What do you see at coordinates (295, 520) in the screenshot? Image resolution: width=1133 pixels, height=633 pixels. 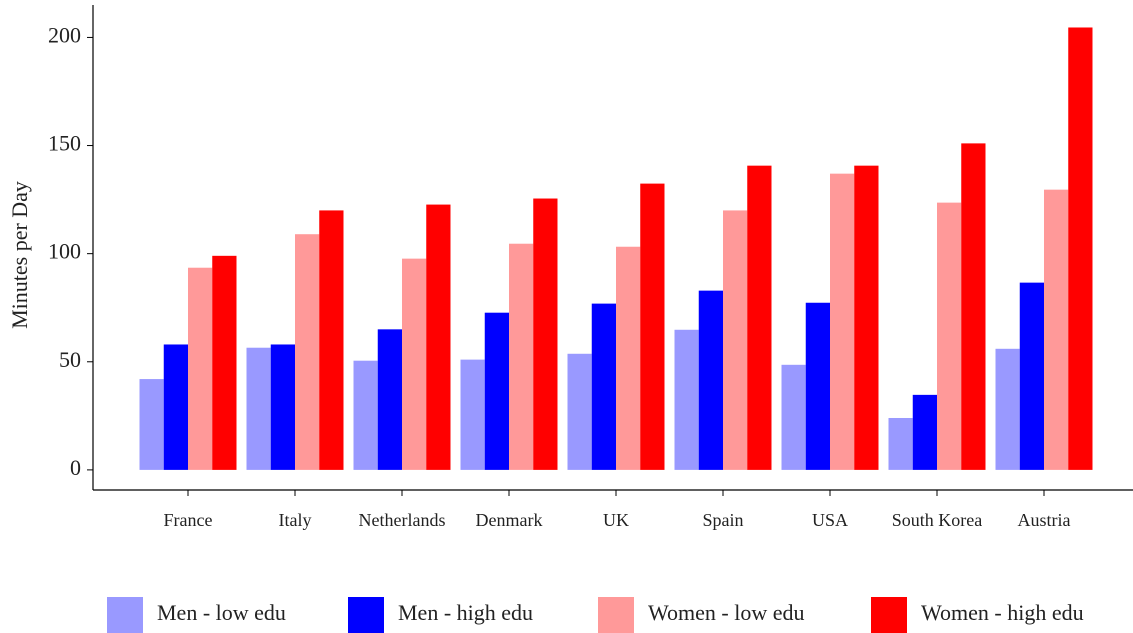 I see `x-tick-label: Italy` at bounding box center [295, 520].